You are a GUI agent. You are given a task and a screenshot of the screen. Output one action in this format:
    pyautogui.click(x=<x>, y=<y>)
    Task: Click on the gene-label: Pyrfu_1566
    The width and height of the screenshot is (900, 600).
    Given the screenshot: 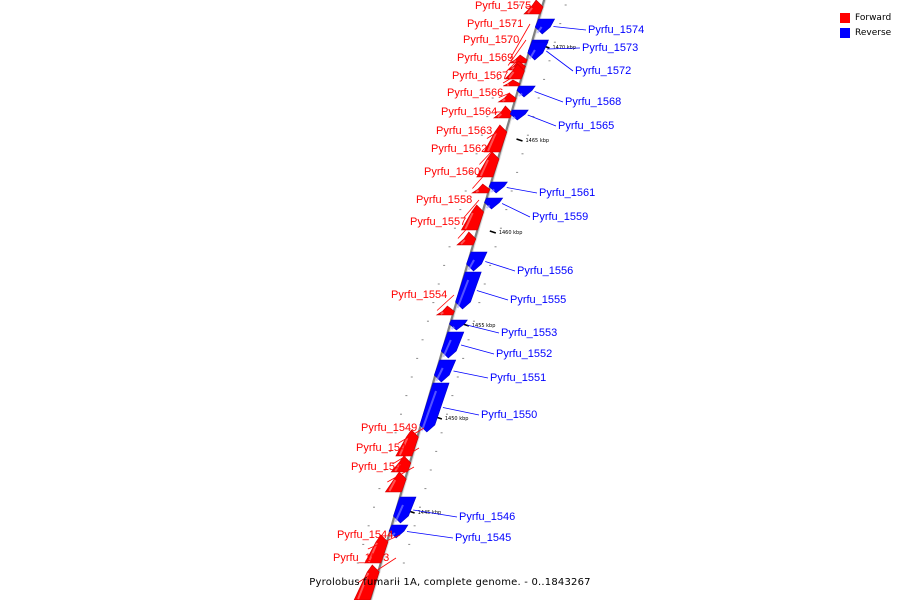 What is the action you would take?
    pyautogui.click(x=475, y=93)
    